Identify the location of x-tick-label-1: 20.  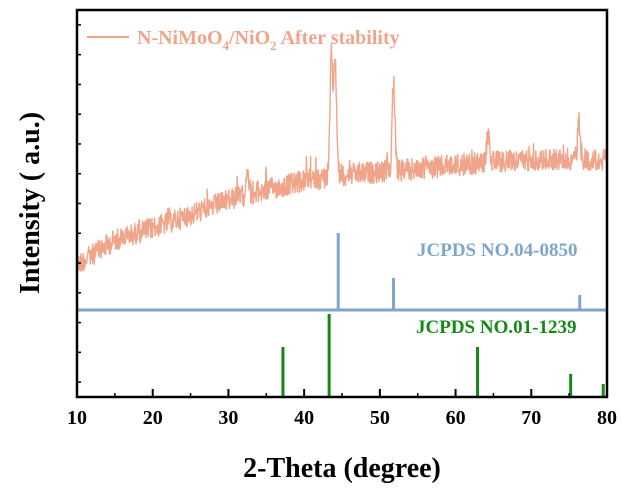
(153, 418).